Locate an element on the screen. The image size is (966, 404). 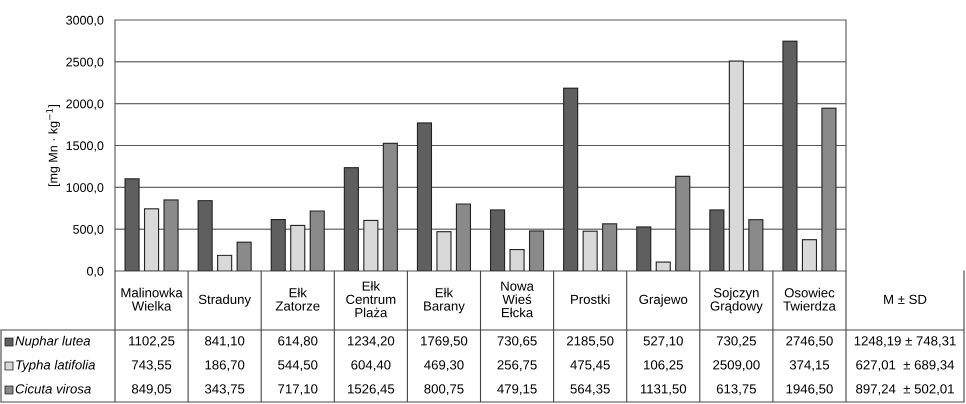
x-tick-label: Nowa Wieś Ełcka is located at coordinates (517, 300).